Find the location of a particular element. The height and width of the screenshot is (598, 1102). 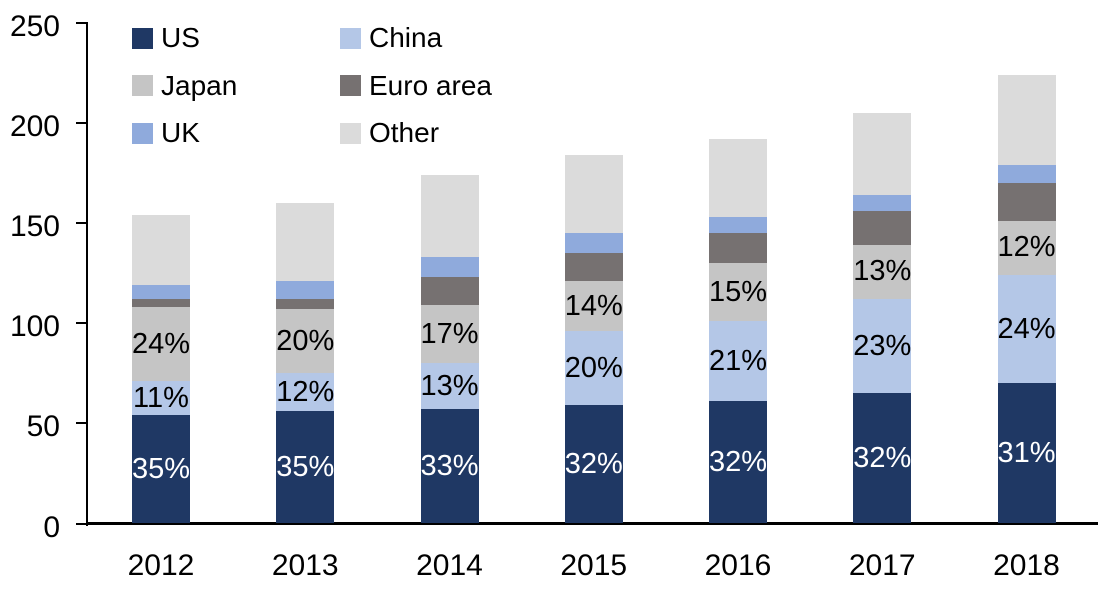

legend-label-uk: UK is located at coordinates (180, 132).